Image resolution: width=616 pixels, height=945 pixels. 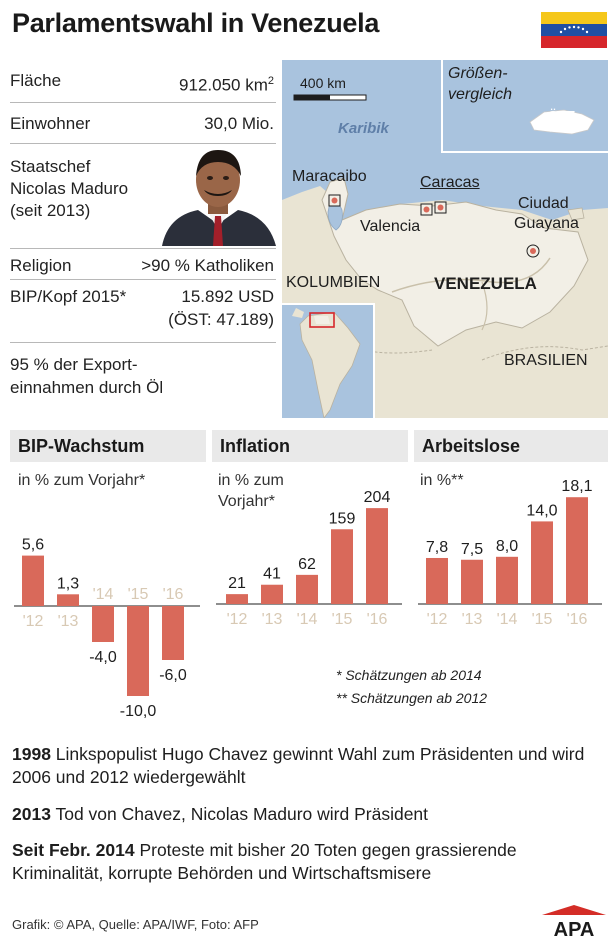 I want to click on fact-gdp-compare: (ÖST: 47.189), so click(x=221, y=319).